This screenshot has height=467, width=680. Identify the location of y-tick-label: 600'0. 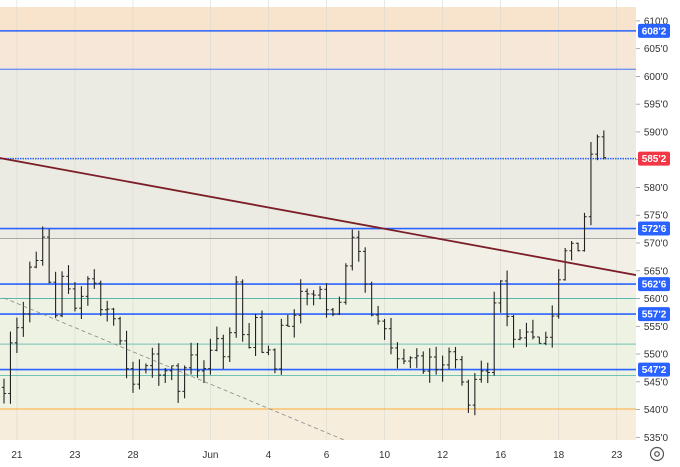
(656, 77).